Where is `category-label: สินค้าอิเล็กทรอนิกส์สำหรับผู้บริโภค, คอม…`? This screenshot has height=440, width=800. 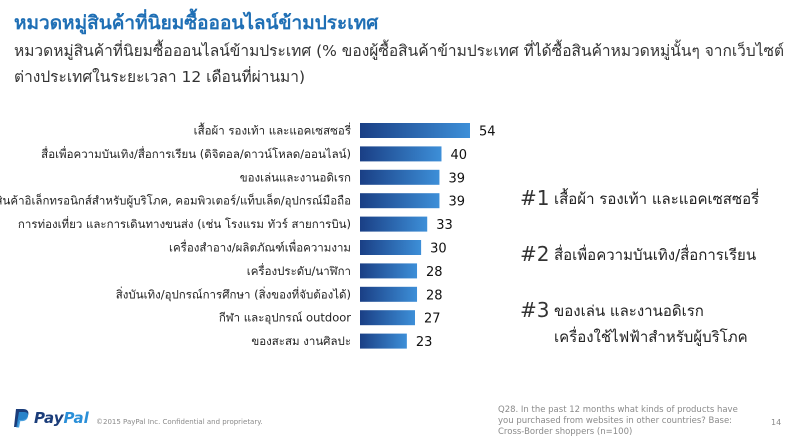
category-label: สินค้าอิเล็กทรอนิกส์สำหรับผู้บริโภค, คอม… is located at coordinates (175, 200).